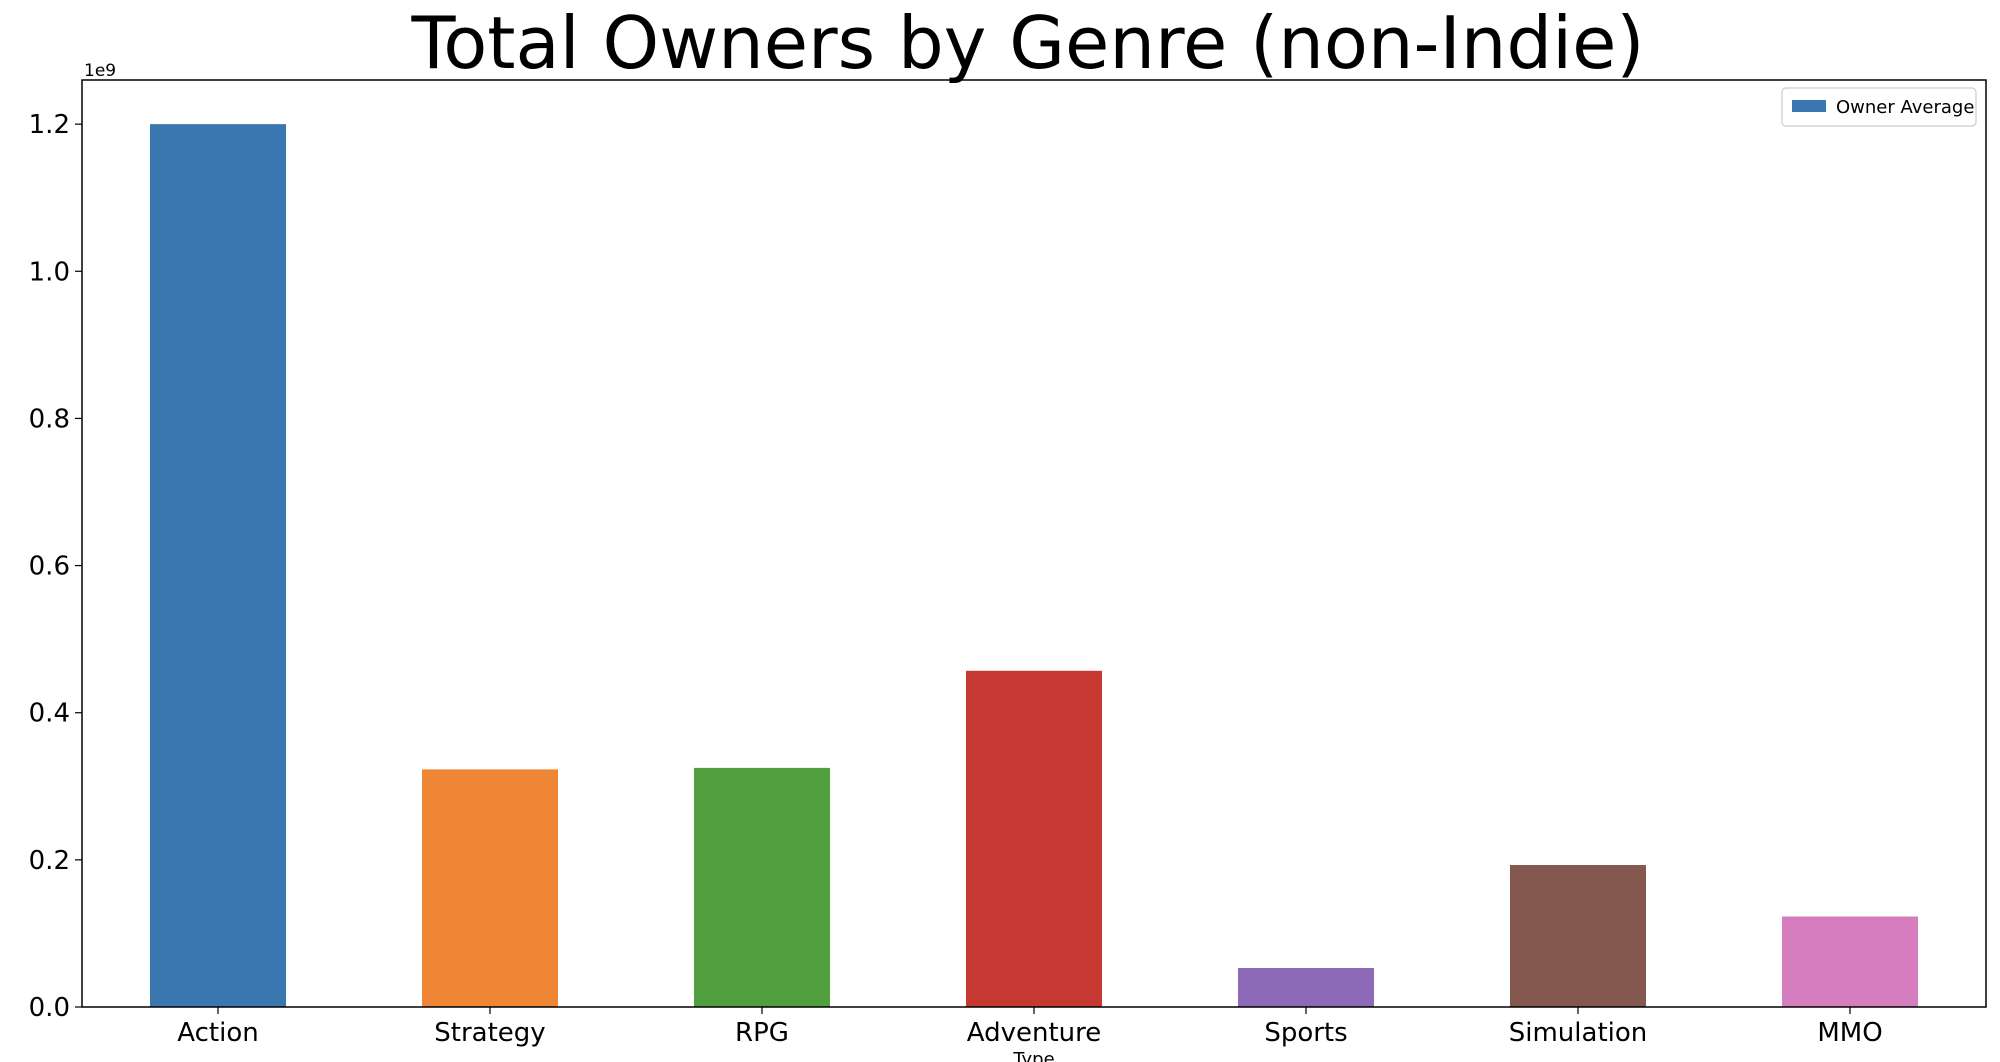 Image resolution: width=2000 pixels, height=1062 pixels. Describe the element at coordinates (1305, 1033) in the screenshot. I see `x-tick-label: Sports` at that location.